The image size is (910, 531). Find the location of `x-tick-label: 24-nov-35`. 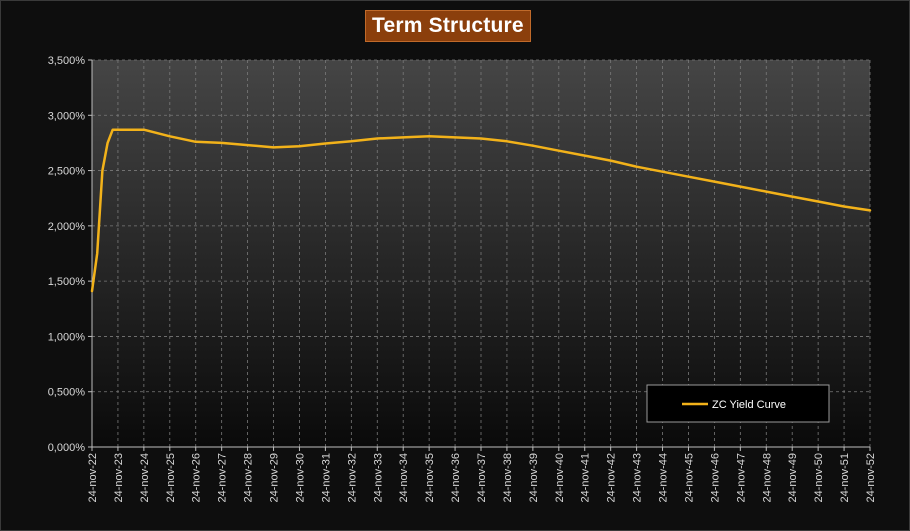

x-tick-label: 24-nov-35 is located at coordinates (430, 478).